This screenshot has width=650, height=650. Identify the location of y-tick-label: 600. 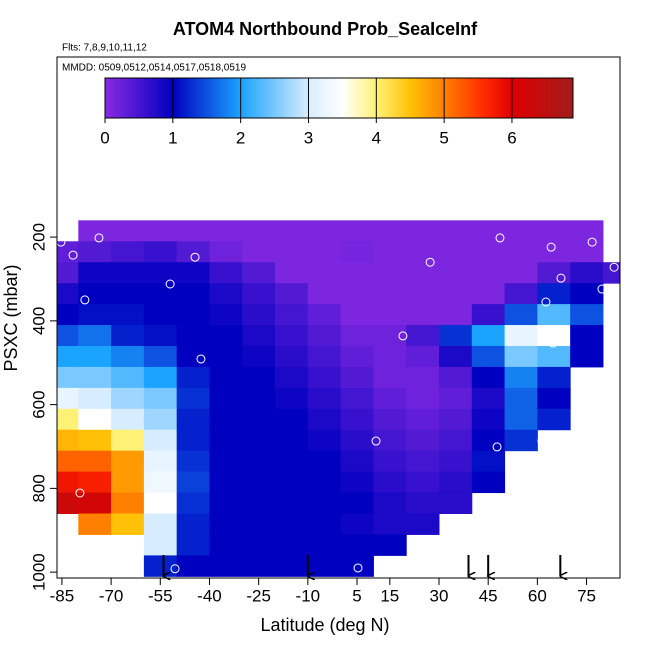
(38, 404).